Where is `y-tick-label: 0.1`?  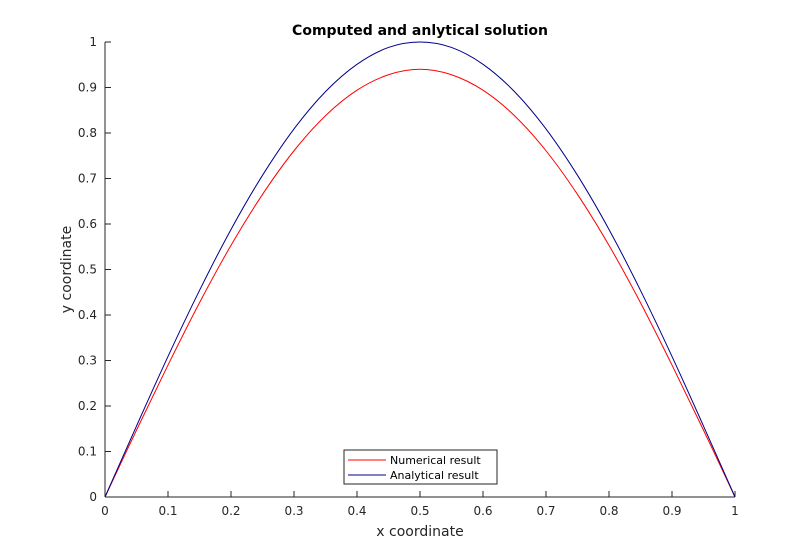 y-tick-label: 0.1 is located at coordinates (87, 452).